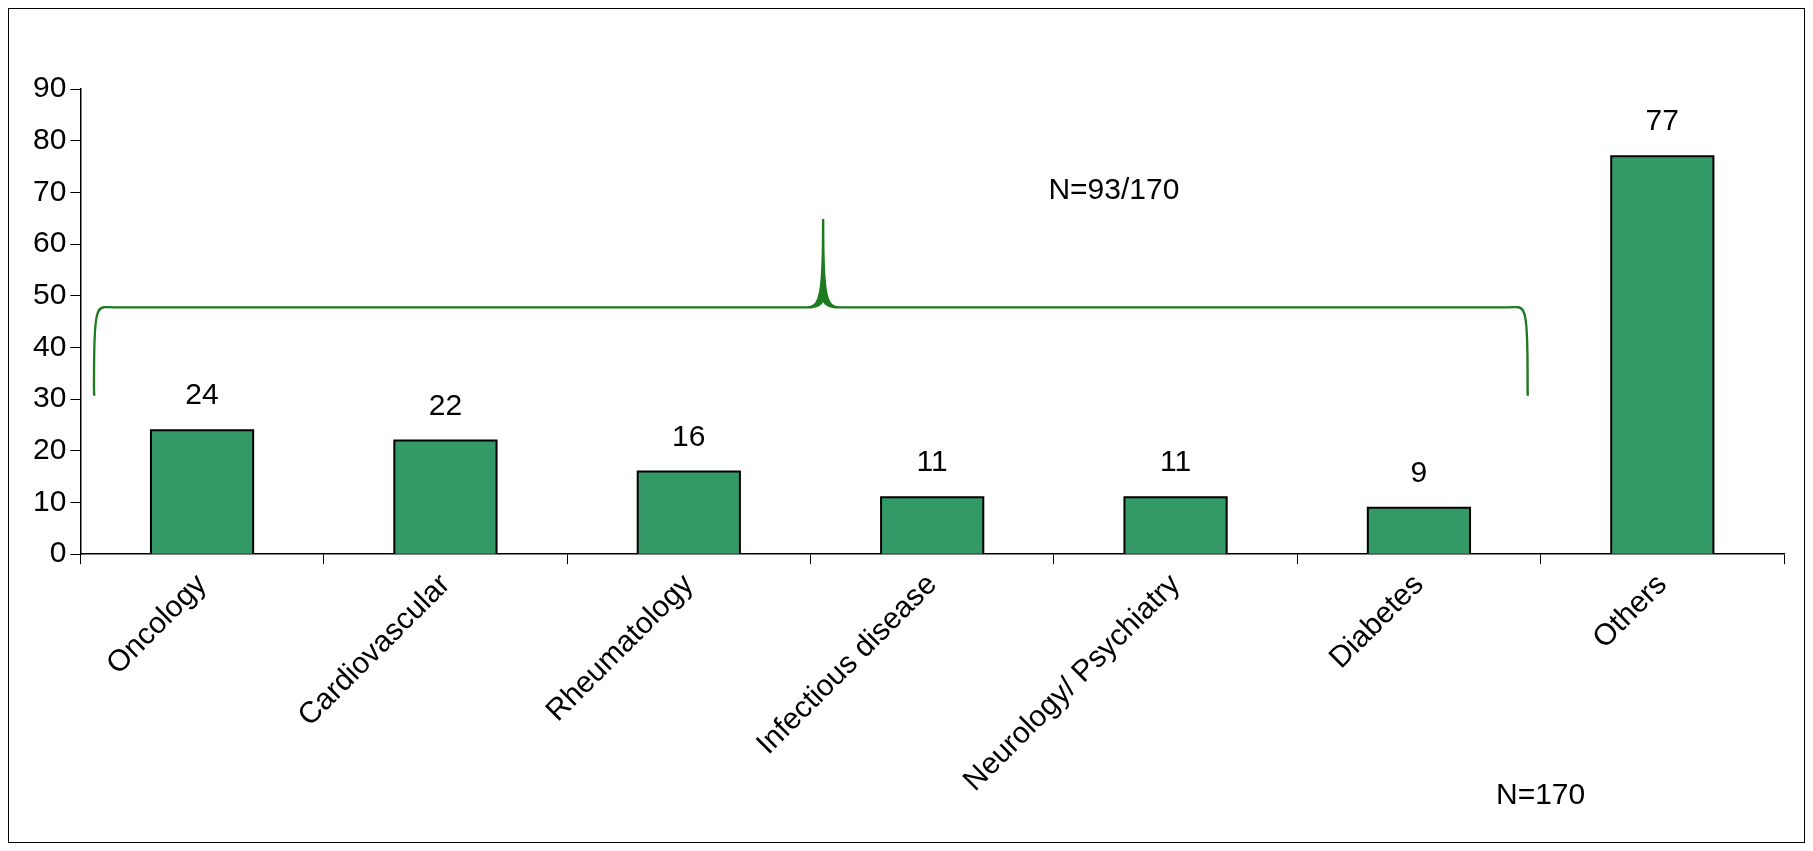 Image resolution: width=1813 pixels, height=851 pixels. What do you see at coordinates (49, 397) in the screenshot?
I see `y-tick-label: 30` at bounding box center [49, 397].